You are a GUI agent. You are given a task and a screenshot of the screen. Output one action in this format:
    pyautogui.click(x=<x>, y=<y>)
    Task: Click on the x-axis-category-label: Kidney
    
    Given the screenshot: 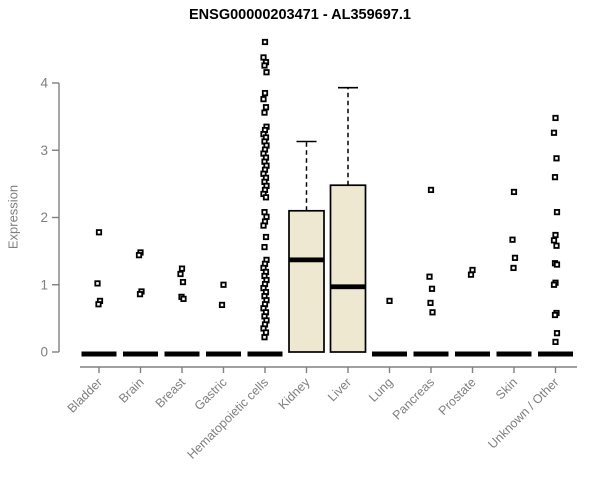 What is the action you would take?
    pyautogui.click(x=294, y=393)
    